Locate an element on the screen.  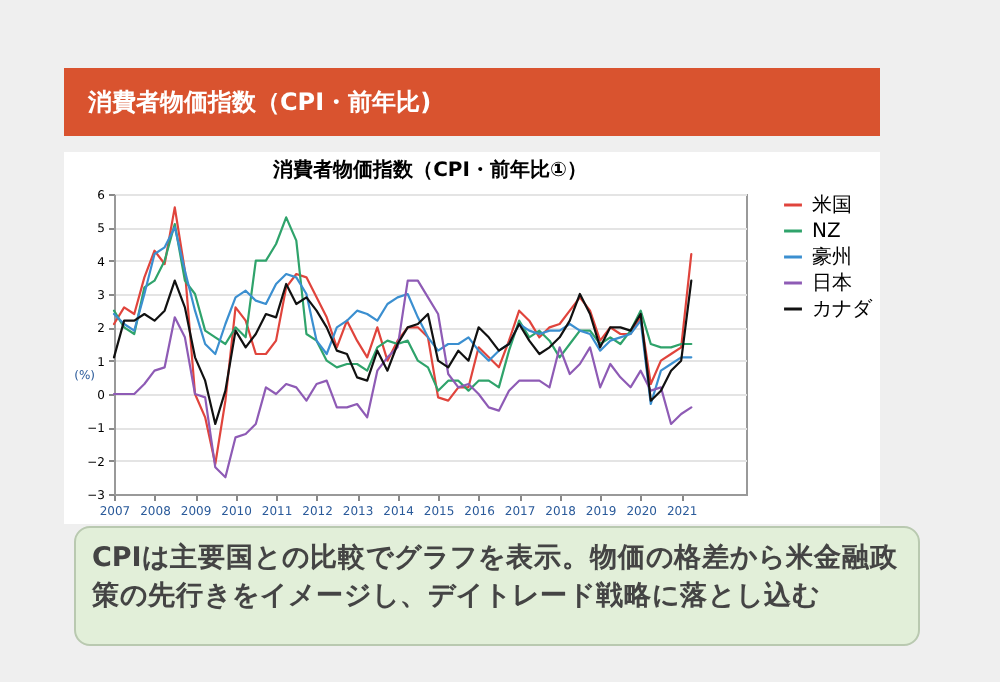
line-series is located at coordinates (402, 352).